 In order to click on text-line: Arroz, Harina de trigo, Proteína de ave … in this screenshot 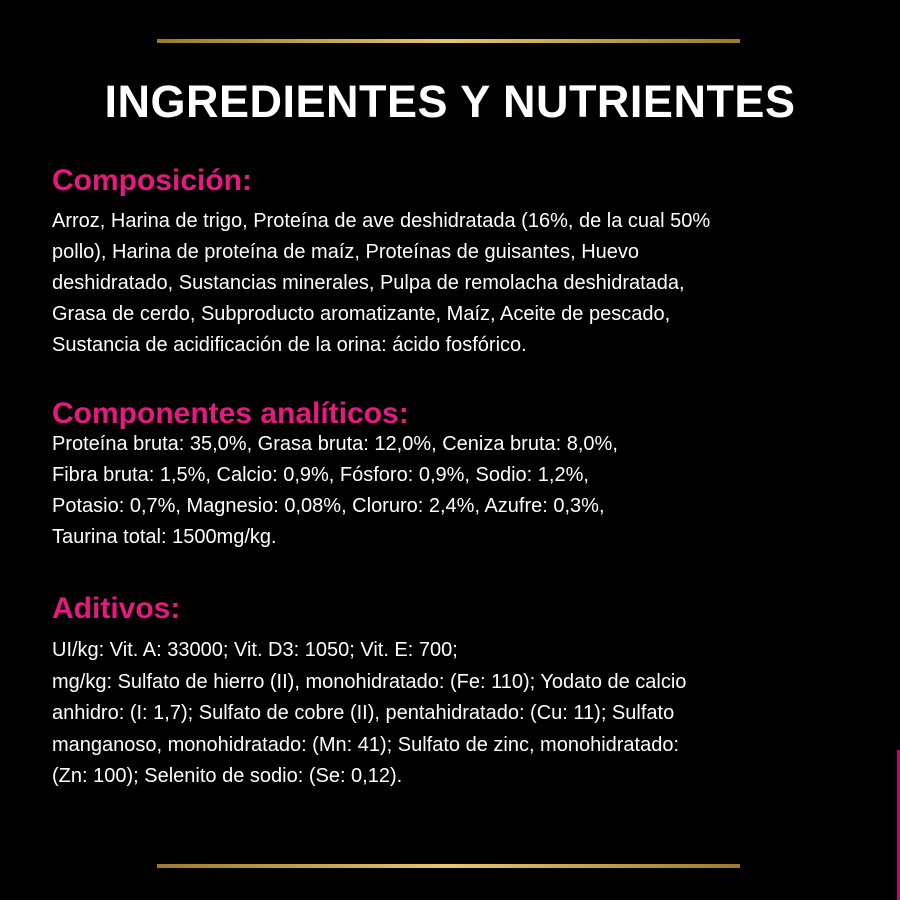, I will do `click(381, 221)`.